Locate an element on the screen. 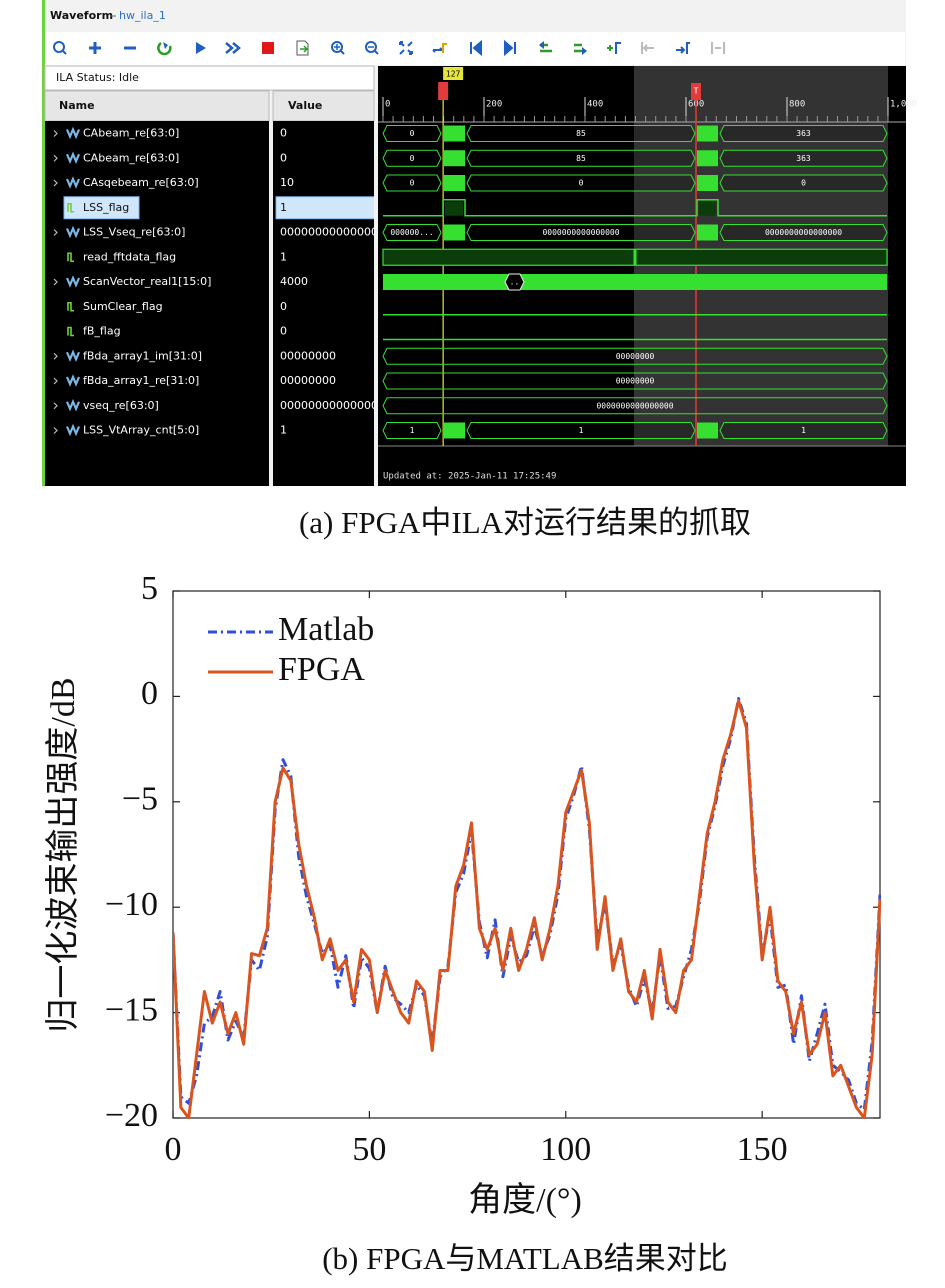 Image resolution: width=945 pixels, height=1288 pixels. bit-wave is located at coordinates (635, 208).